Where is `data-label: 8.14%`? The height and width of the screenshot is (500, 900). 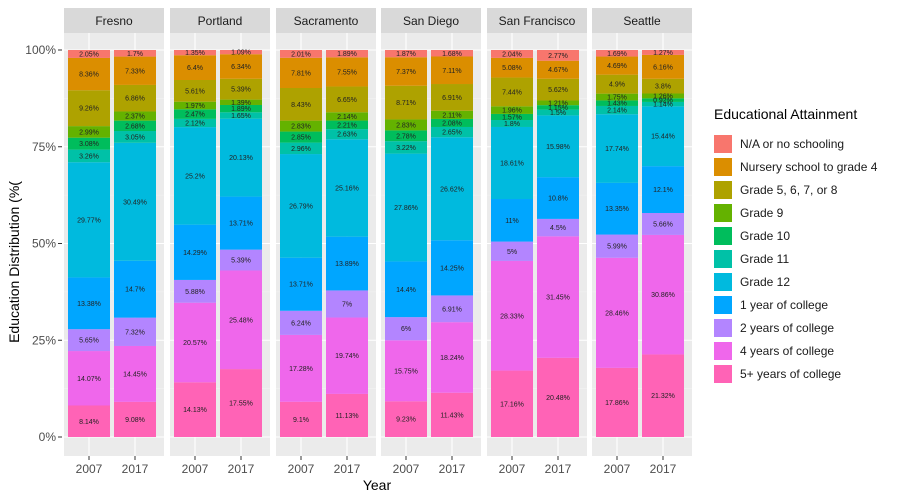
data-label: 8.14% is located at coordinates (89, 422).